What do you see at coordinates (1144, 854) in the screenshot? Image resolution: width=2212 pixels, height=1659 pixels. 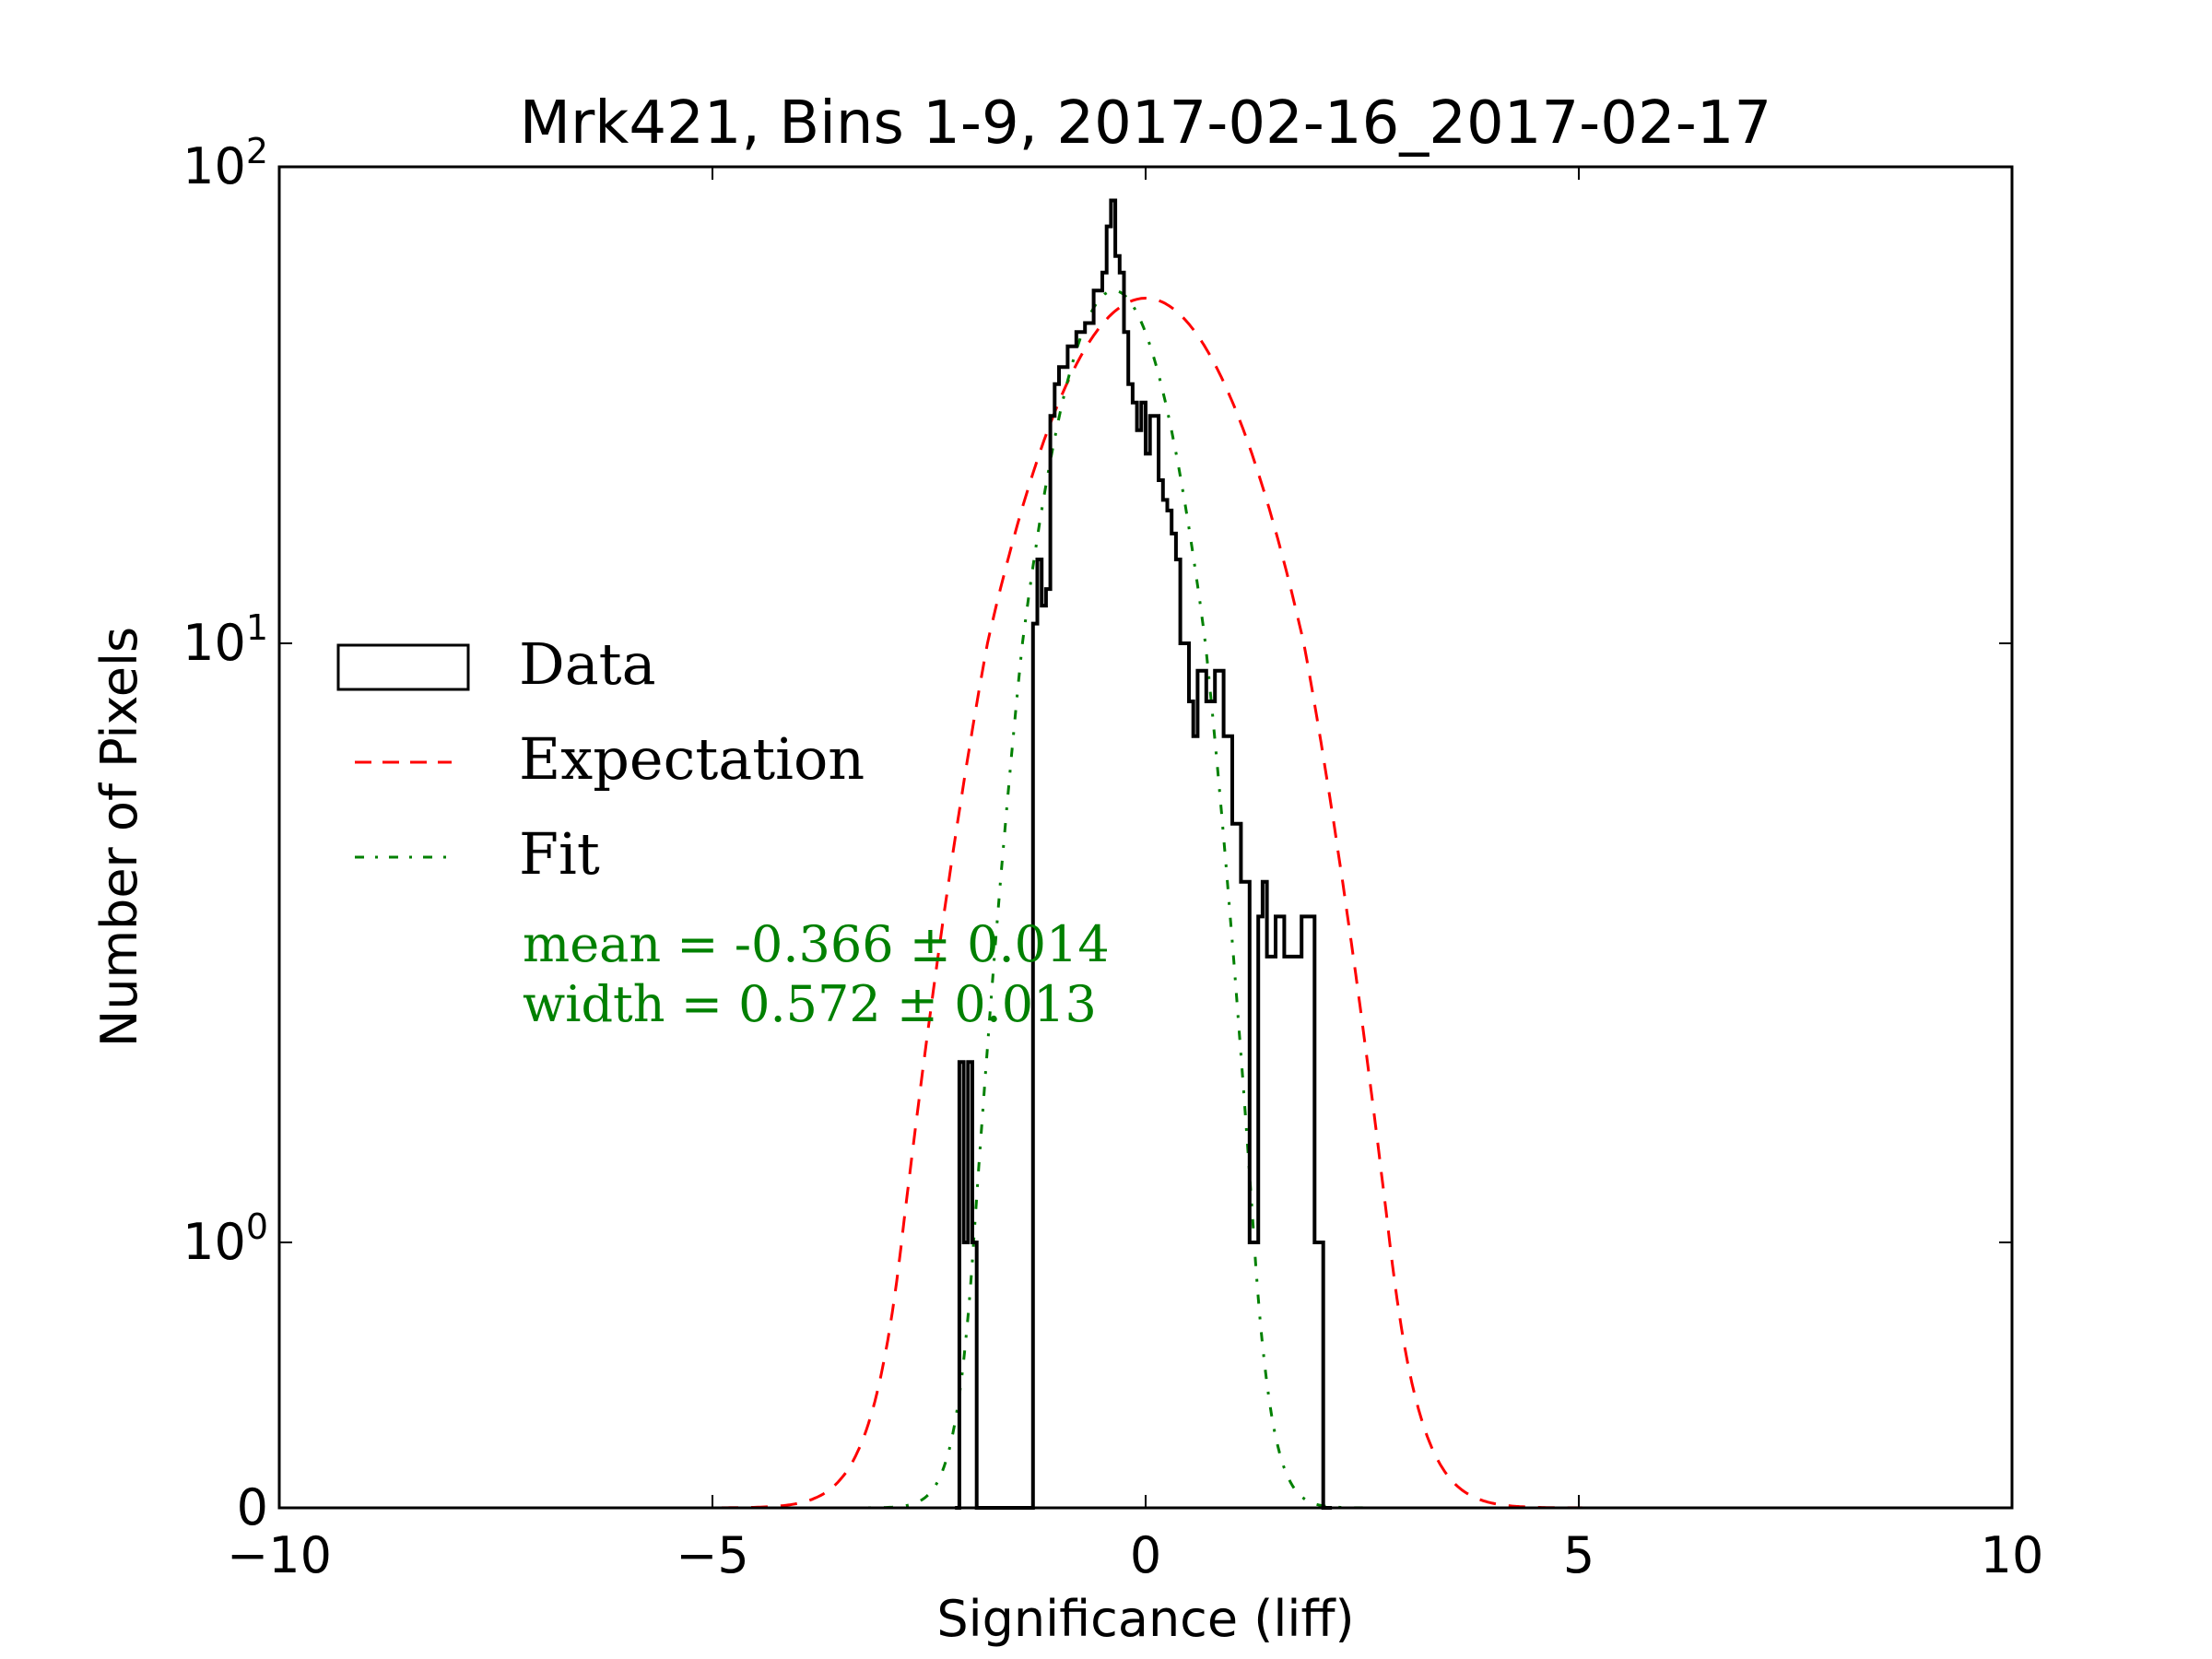 I see `data-histogram` at bounding box center [1144, 854].